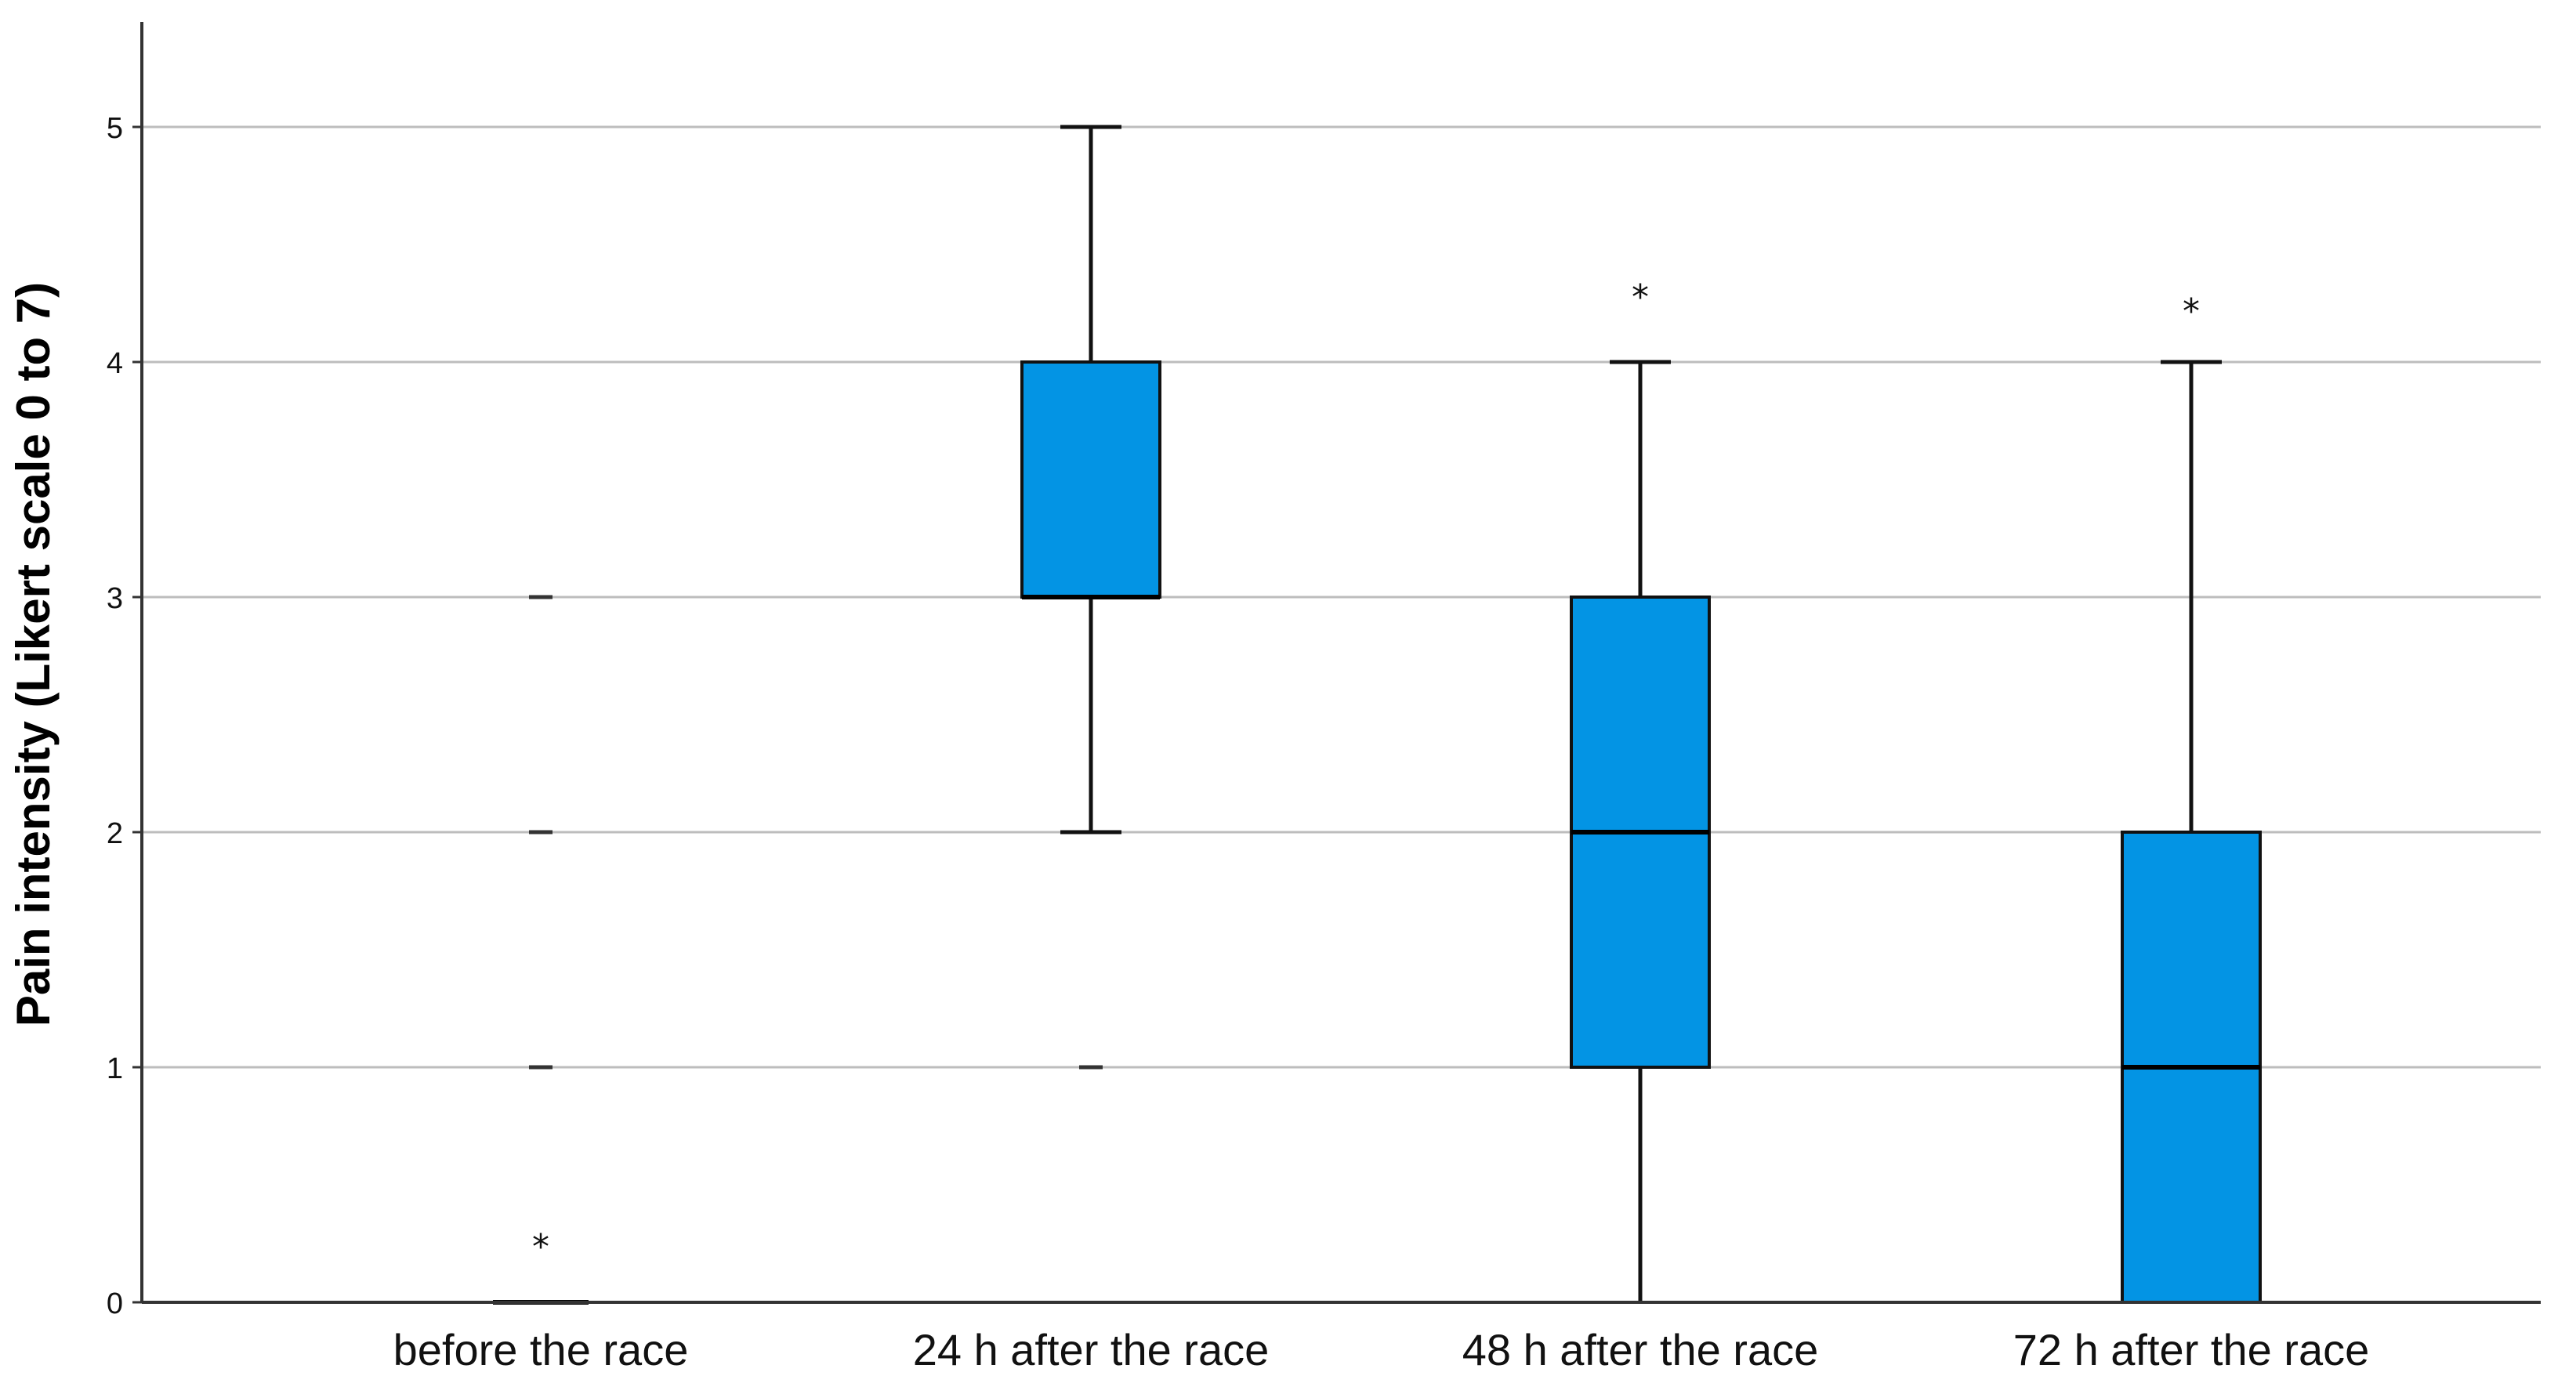 The image size is (2576, 1383). Describe the element at coordinates (2191, 1349) in the screenshot. I see `x-tick-label: 72 h after the race` at that location.